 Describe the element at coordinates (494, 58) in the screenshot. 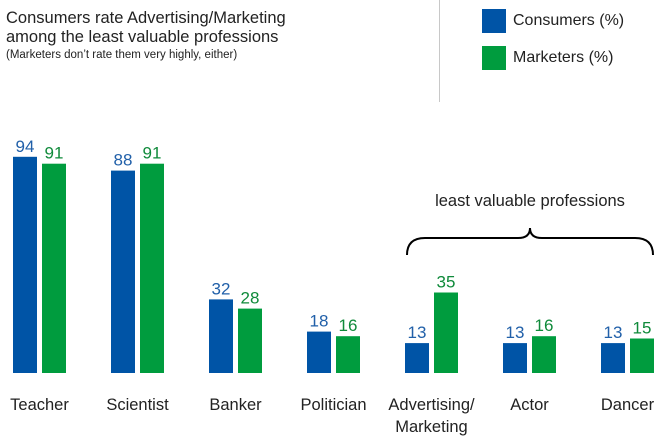

I see `legend-swatch-marketers` at that location.